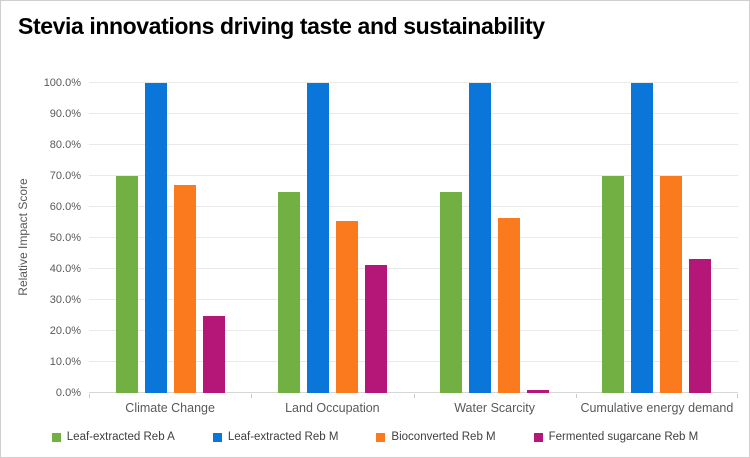  I want to click on legend-item-fermented-sugarcane-reb-m: Fermented sugarcane Reb M, so click(616, 437).